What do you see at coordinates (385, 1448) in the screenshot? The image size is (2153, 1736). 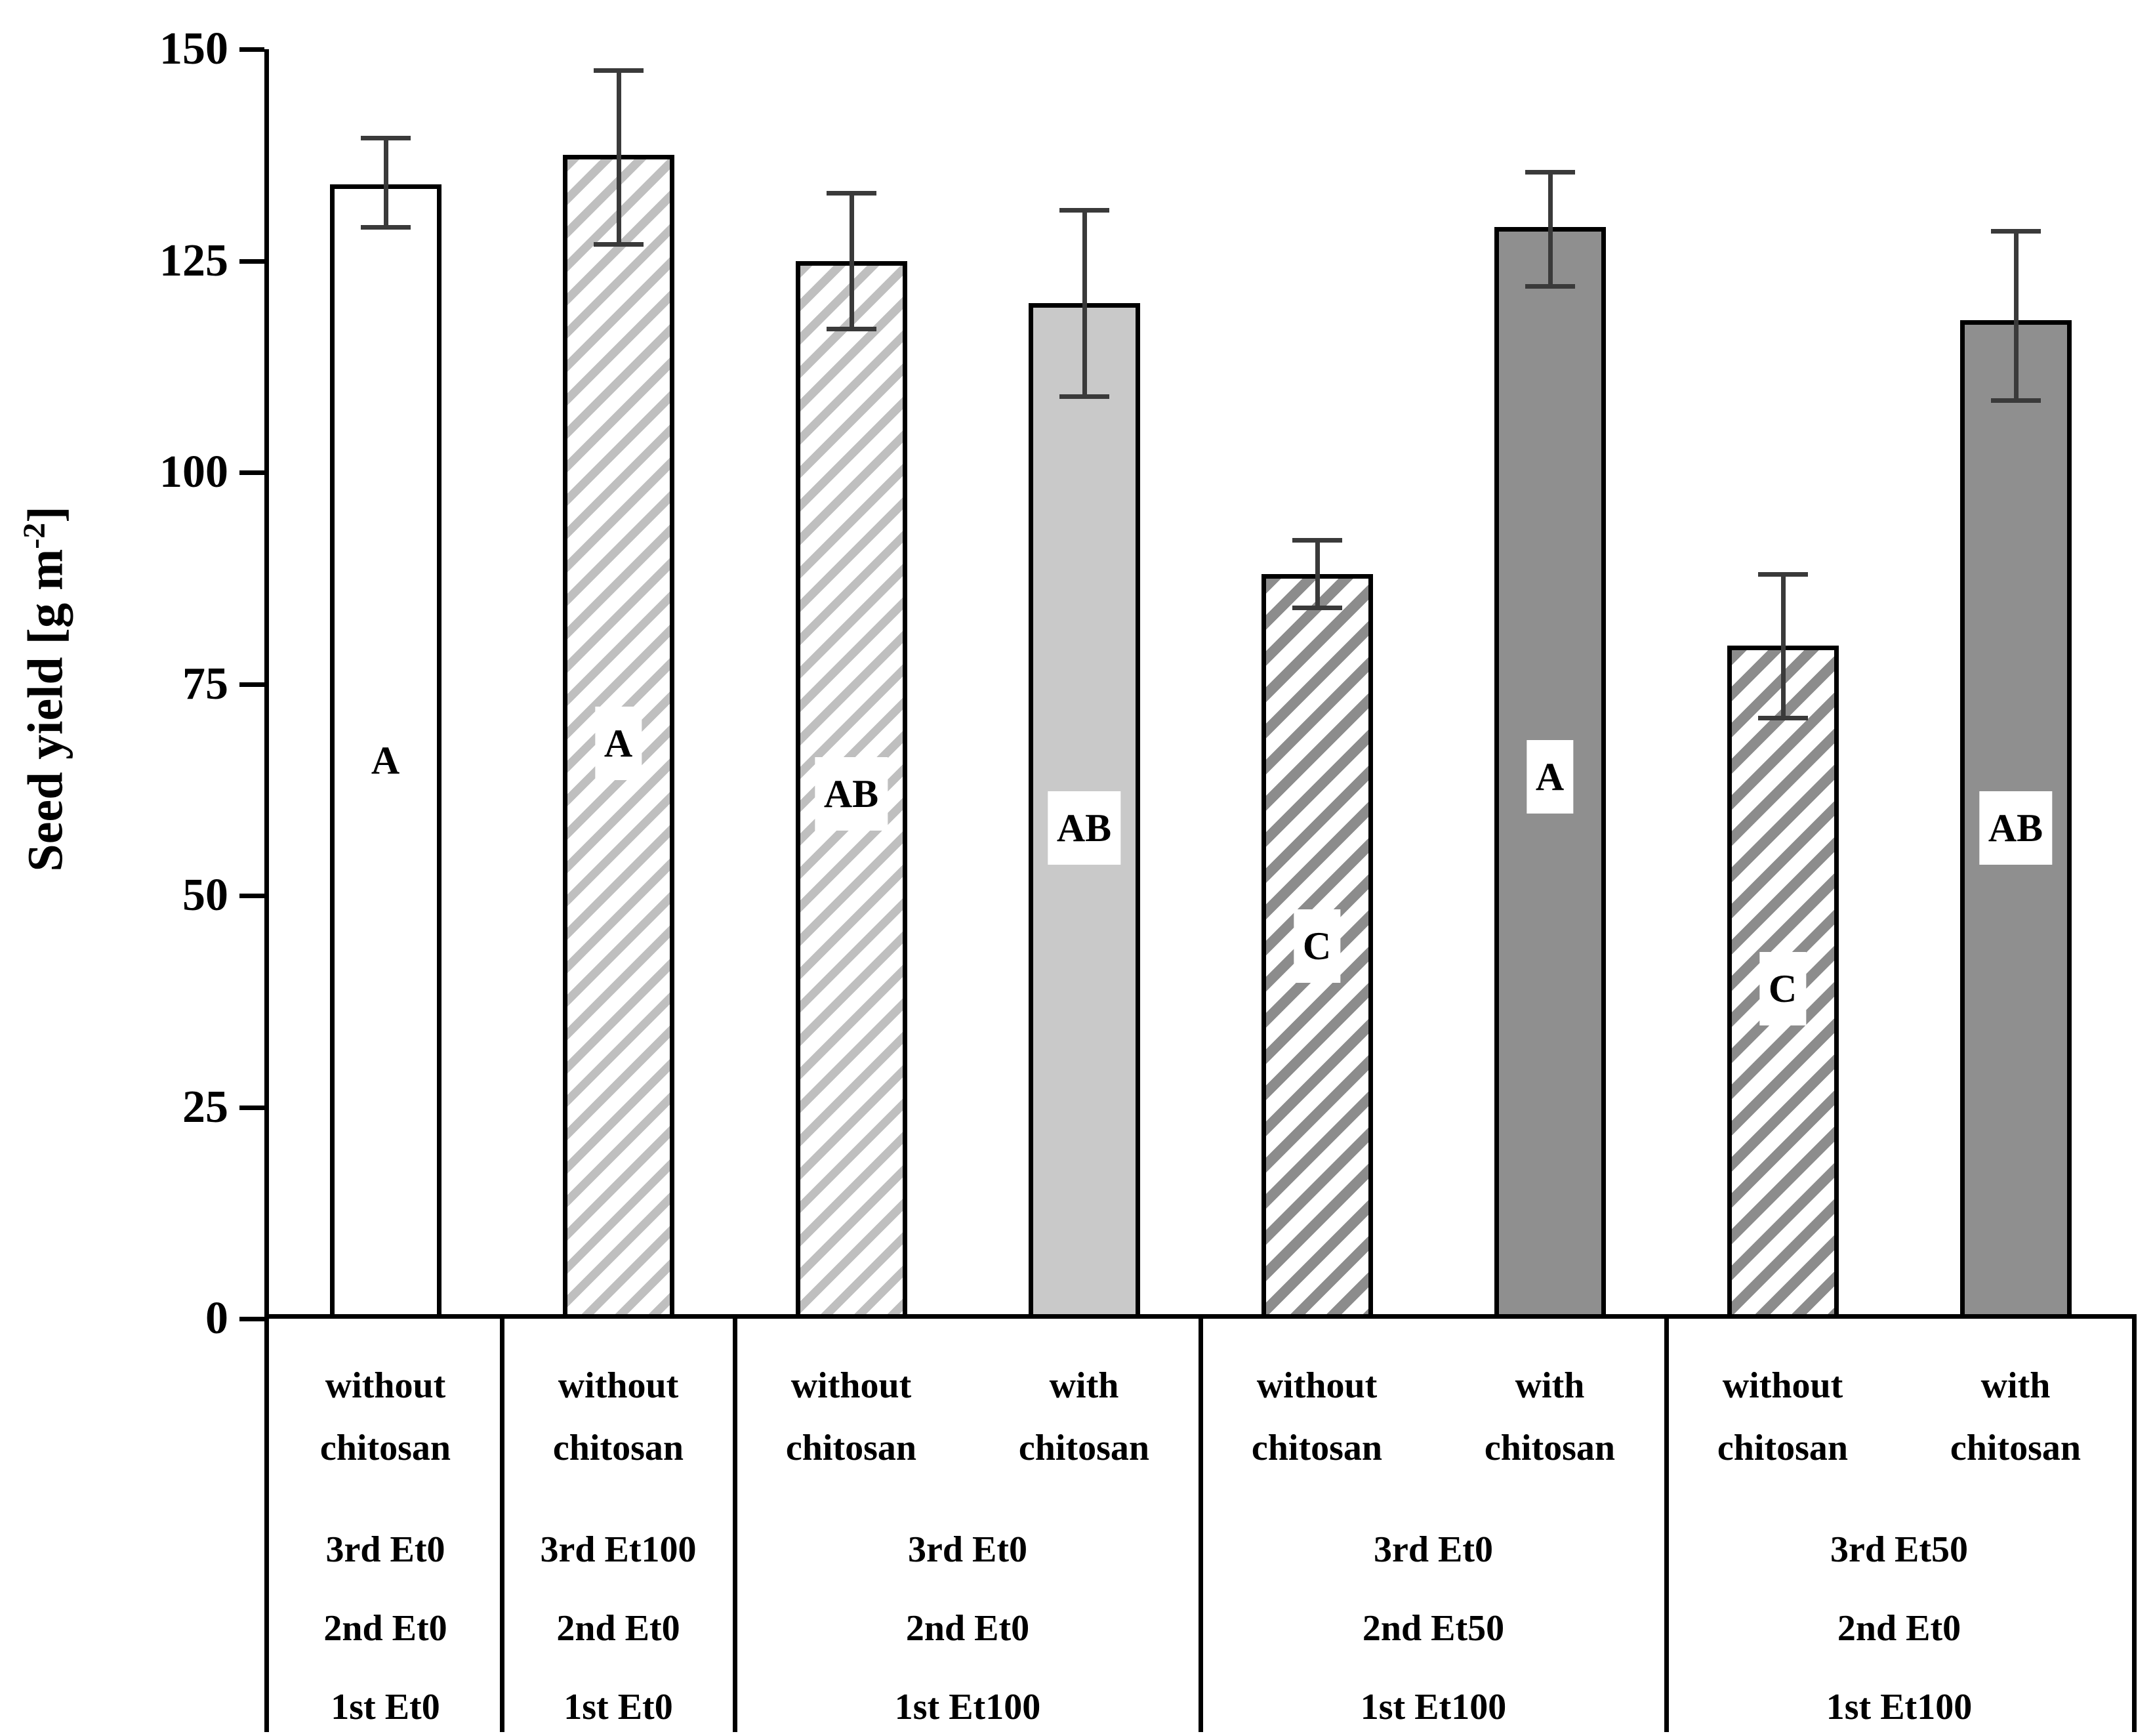 I see `group-1-chitosan-label-line2: chitosan` at bounding box center [385, 1448].